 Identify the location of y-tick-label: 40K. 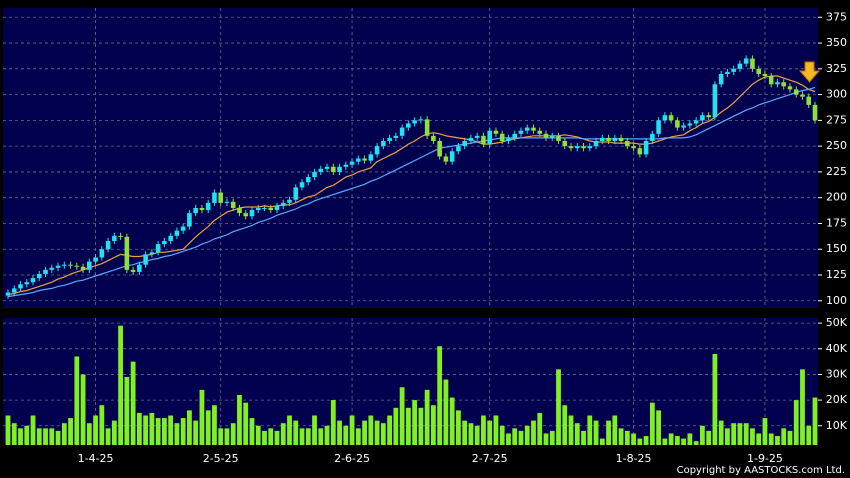
(837, 348).